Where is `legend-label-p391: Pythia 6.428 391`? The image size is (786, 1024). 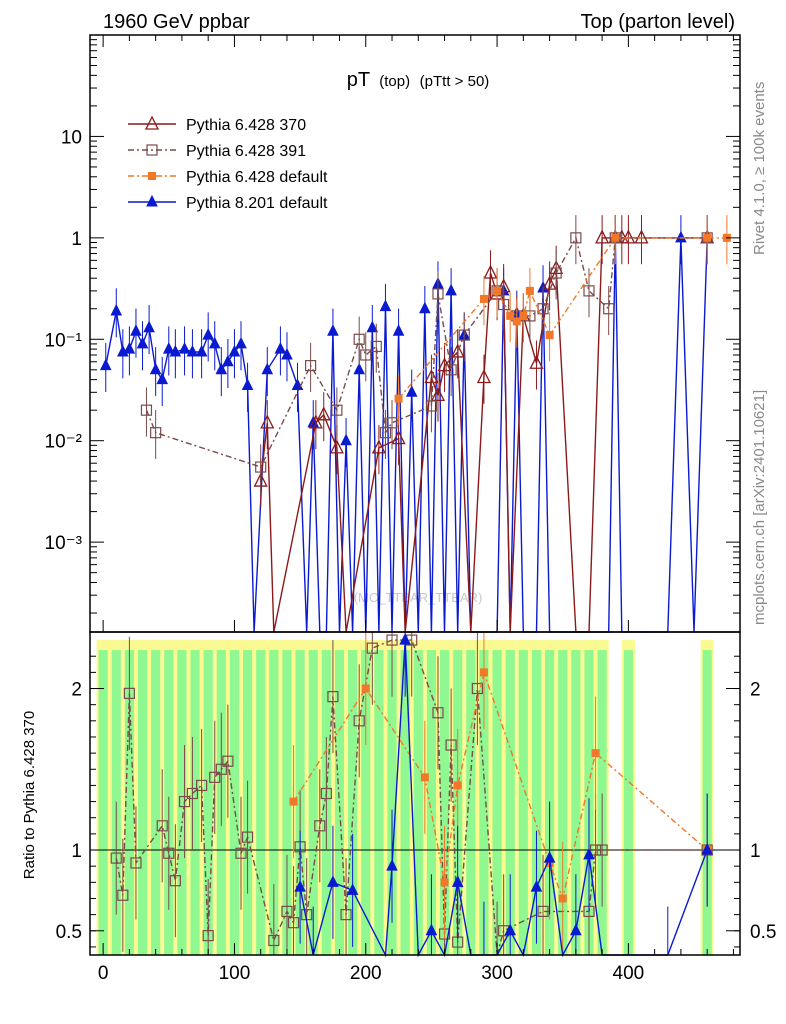 legend-label-p391: Pythia 6.428 391 is located at coordinates (246, 151).